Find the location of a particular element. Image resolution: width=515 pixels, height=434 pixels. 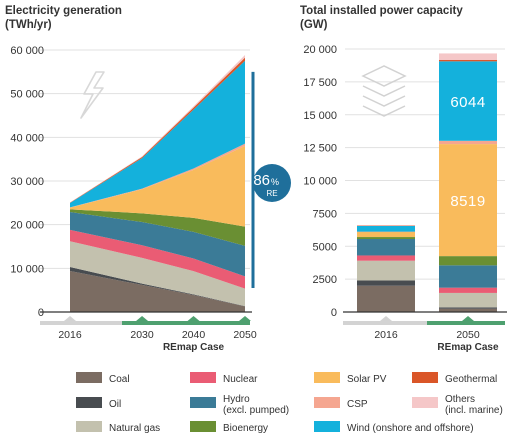

area-wind is located at coordinates (157, 134).